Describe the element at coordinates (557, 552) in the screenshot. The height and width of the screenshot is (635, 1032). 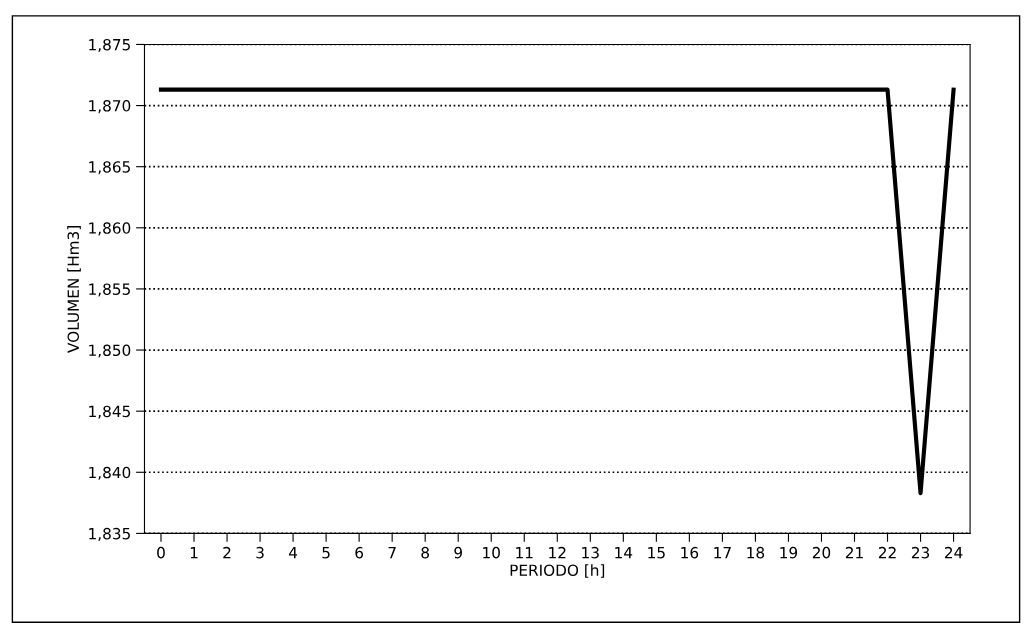
I see `x-tick-label: 12` at that location.